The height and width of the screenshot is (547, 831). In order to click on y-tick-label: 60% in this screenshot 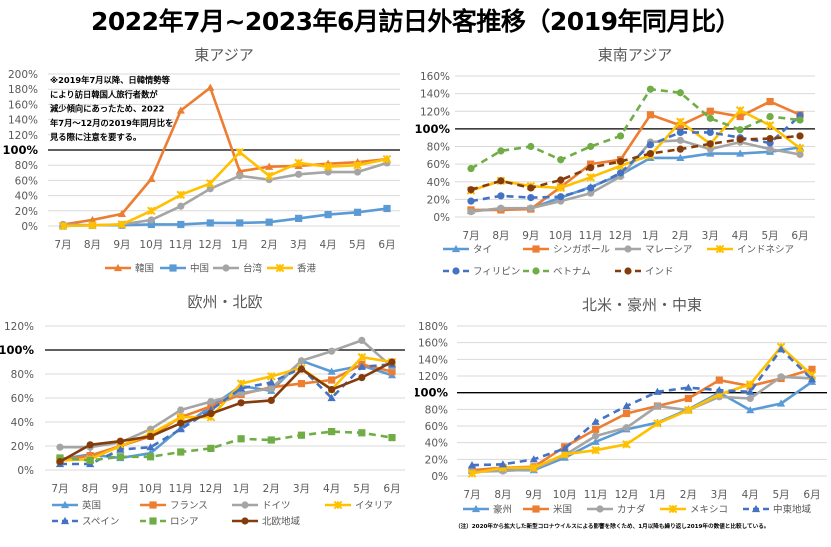, I will do `click(438, 165)`.